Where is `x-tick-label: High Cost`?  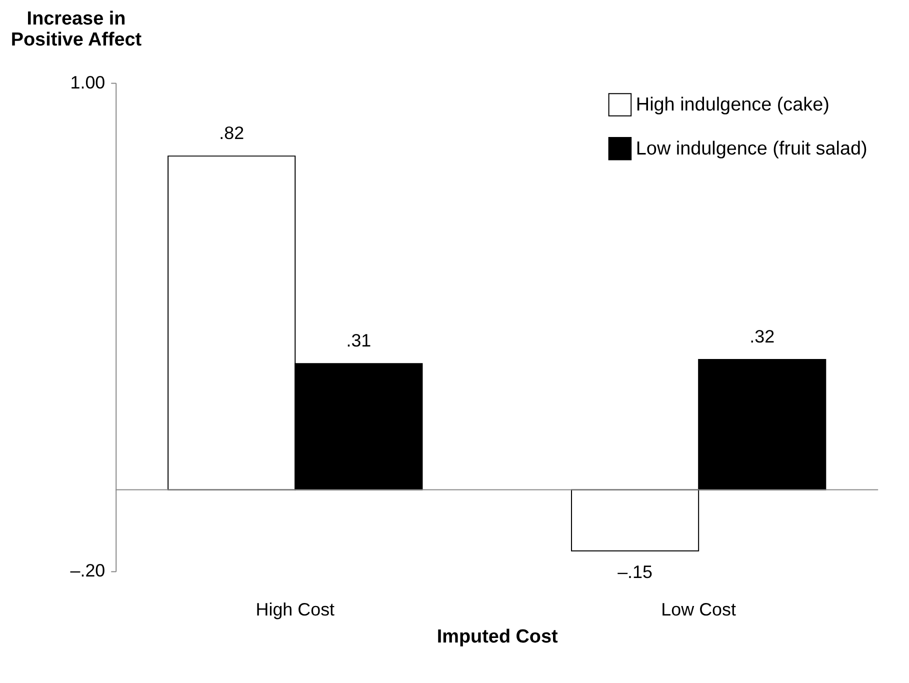 x-tick-label: High Cost is located at coordinates (295, 610).